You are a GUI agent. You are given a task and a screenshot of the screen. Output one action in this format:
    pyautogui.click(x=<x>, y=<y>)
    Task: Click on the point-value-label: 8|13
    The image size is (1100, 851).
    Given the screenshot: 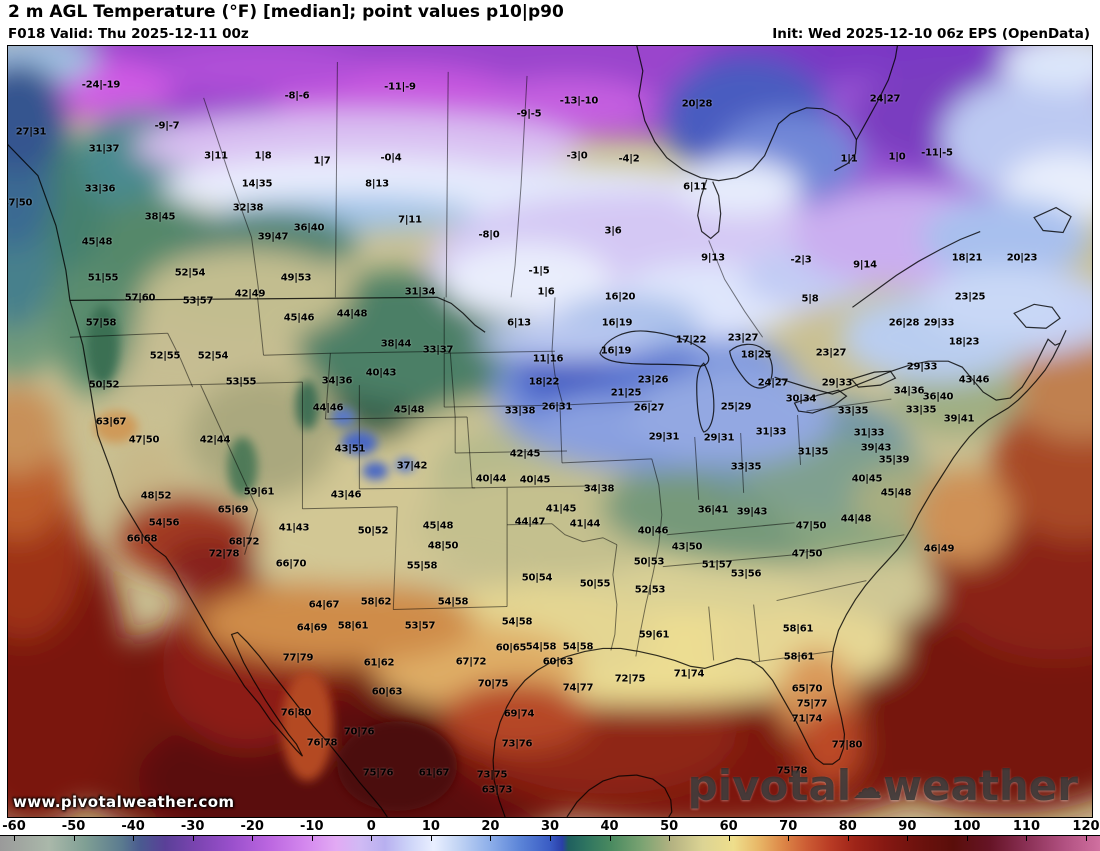 What is the action you would take?
    pyautogui.click(x=377, y=184)
    